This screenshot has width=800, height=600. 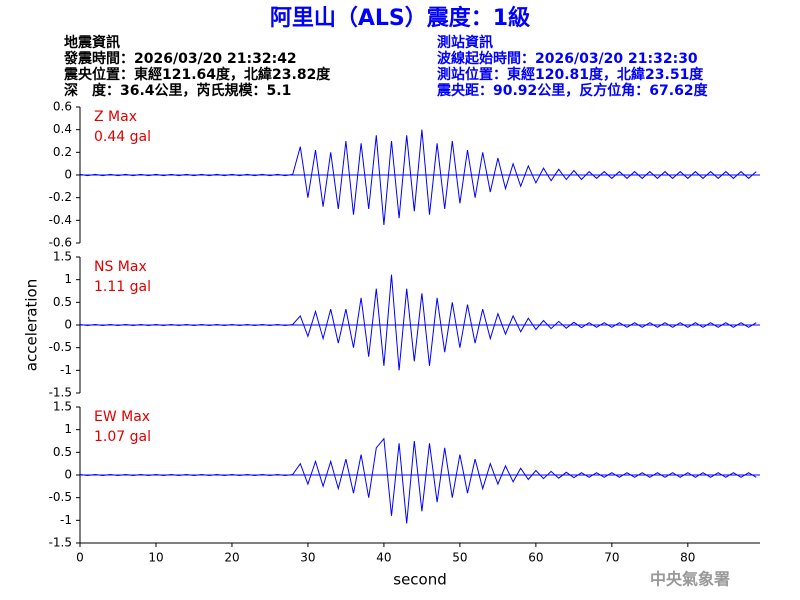 I want to click on x-tick-label: 70, so click(x=611, y=558).